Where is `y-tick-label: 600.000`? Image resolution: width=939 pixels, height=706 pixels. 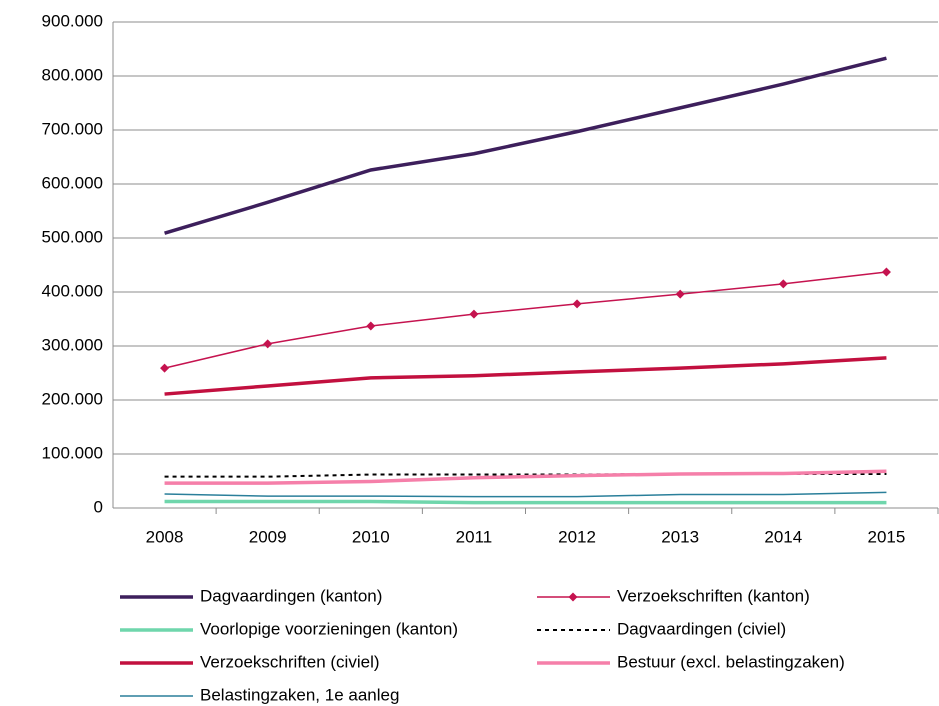 y-tick-label: 600.000 is located at coordinates (72, 182).